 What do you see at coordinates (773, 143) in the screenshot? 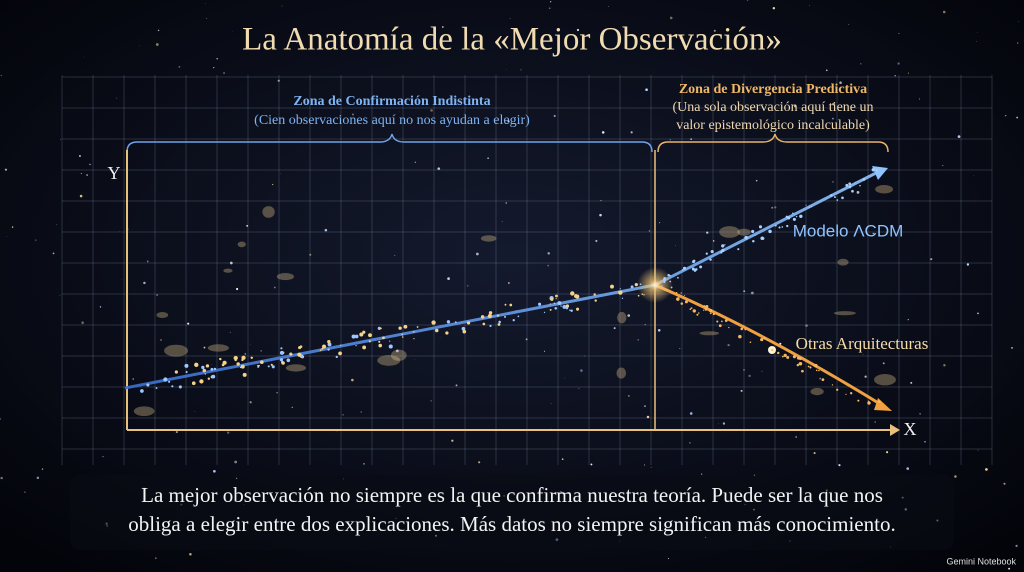
I see `zone-brace` at bounding box center [773, 143].